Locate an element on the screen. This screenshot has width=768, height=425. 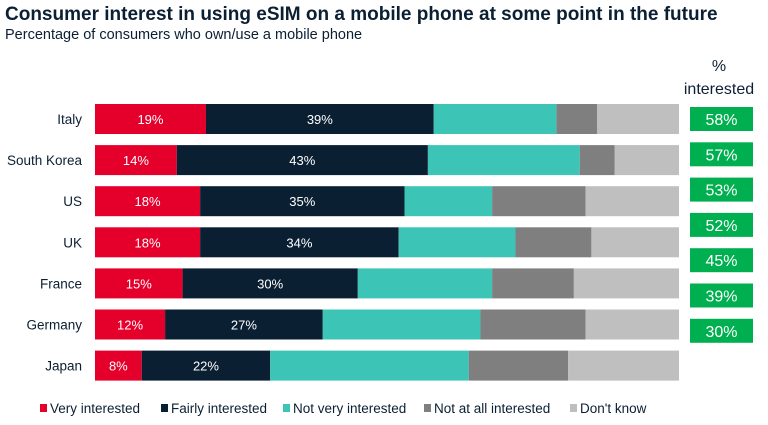
interest-value: 45% is located at coordinates (721, 261).